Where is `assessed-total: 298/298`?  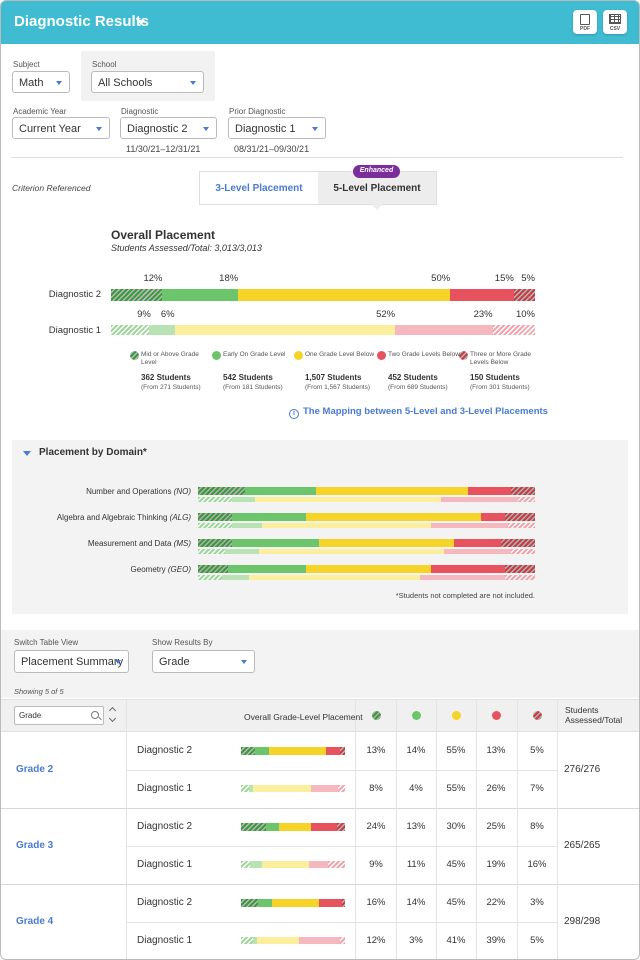
assessed-total: 298/298 is located at coordinates (582, 921).